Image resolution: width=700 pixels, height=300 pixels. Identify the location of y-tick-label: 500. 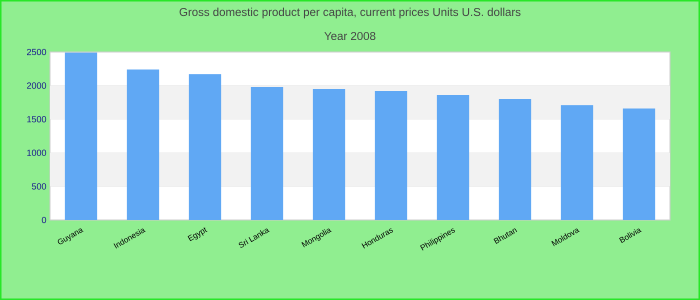
(39, 186).